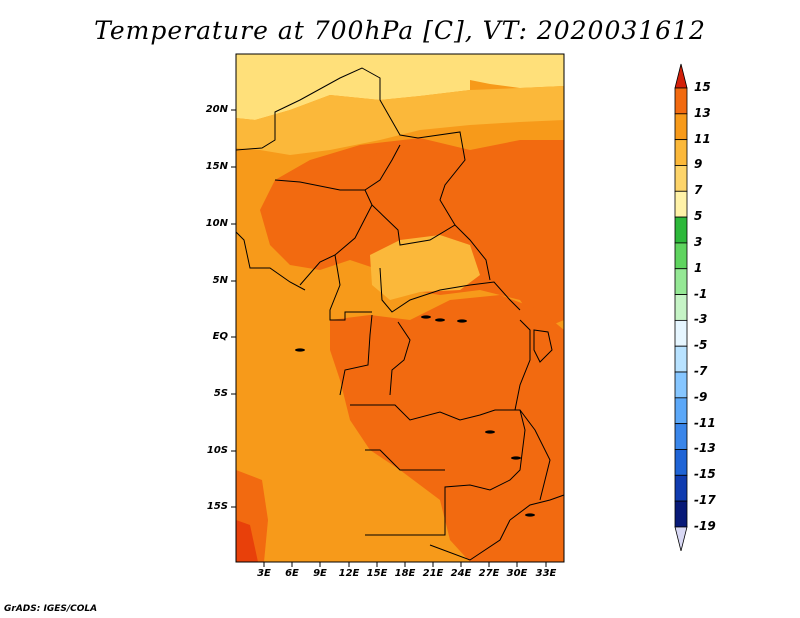  What do you see at coordinates (701, 396) in the screenshot?
I see `colorbar-label: -9` at bounding box center [701, 396].